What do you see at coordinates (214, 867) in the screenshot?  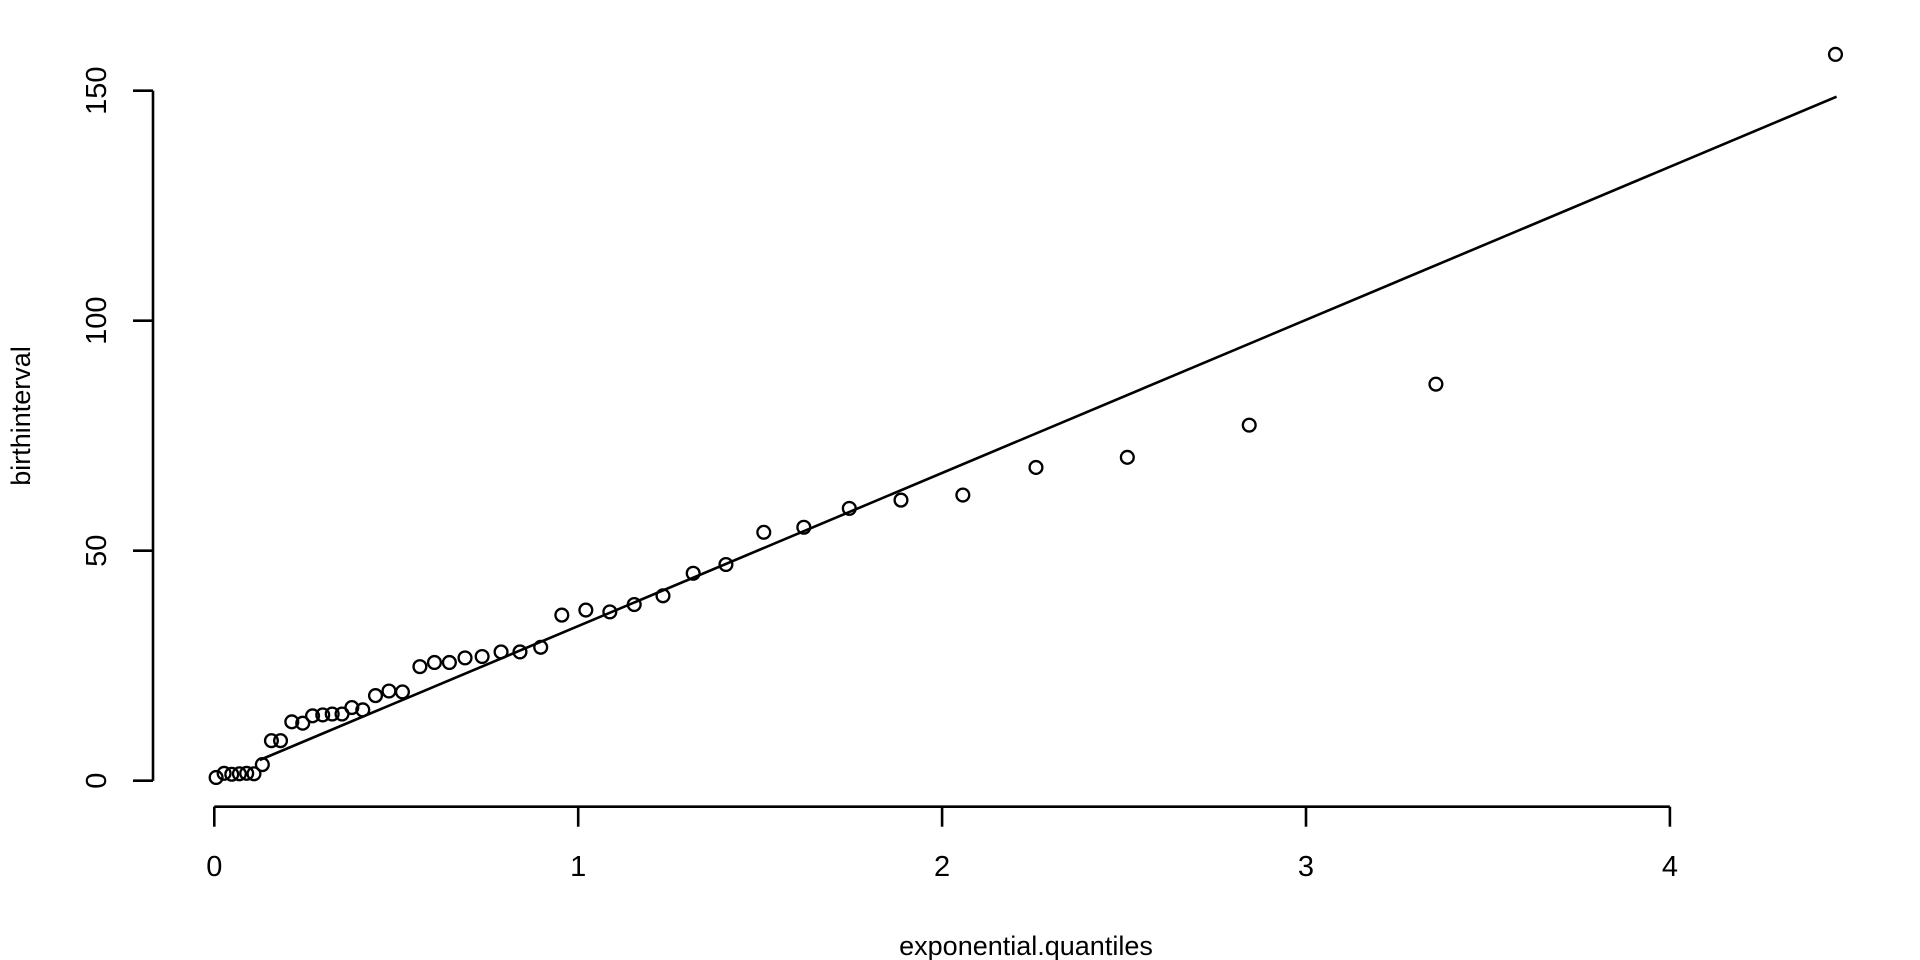 I see `x-tick-label: 0` at bounding box center [214, 867].